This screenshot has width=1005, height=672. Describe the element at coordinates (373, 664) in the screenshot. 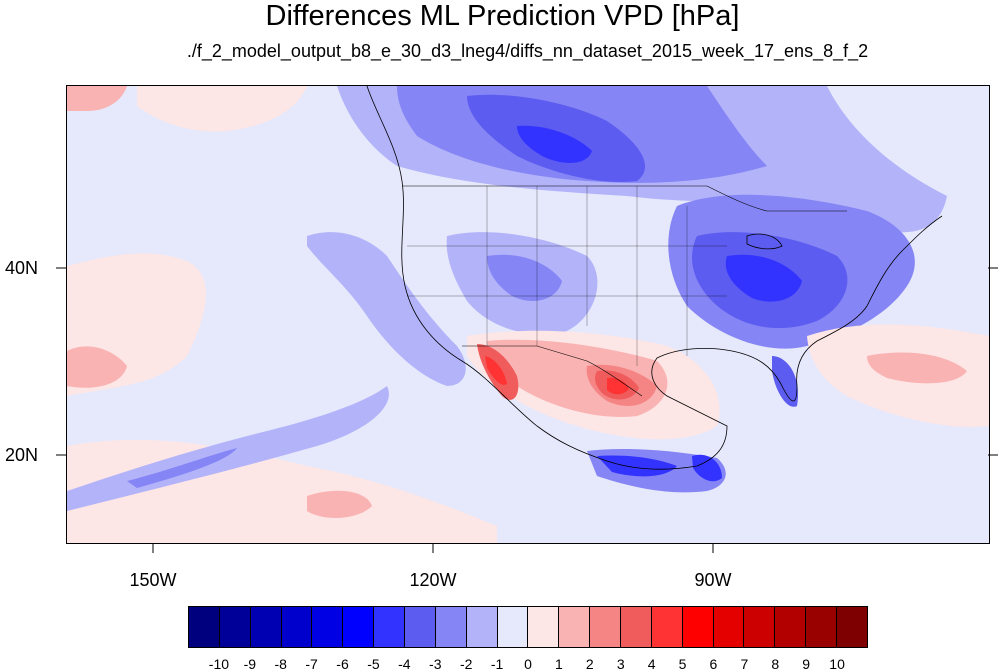

I see `colorbar-label: -5` at that location.